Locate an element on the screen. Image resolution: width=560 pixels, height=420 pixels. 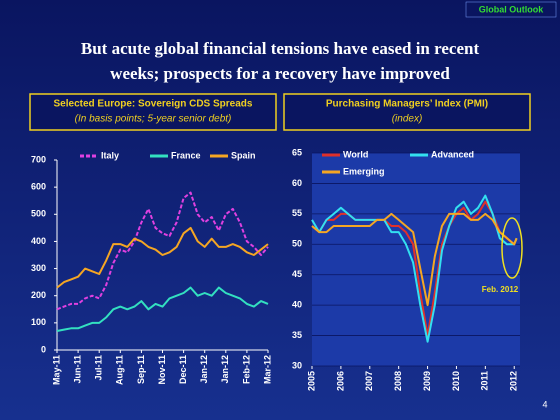
x-tick-label: 2011 is located at coordinates (485, 381).